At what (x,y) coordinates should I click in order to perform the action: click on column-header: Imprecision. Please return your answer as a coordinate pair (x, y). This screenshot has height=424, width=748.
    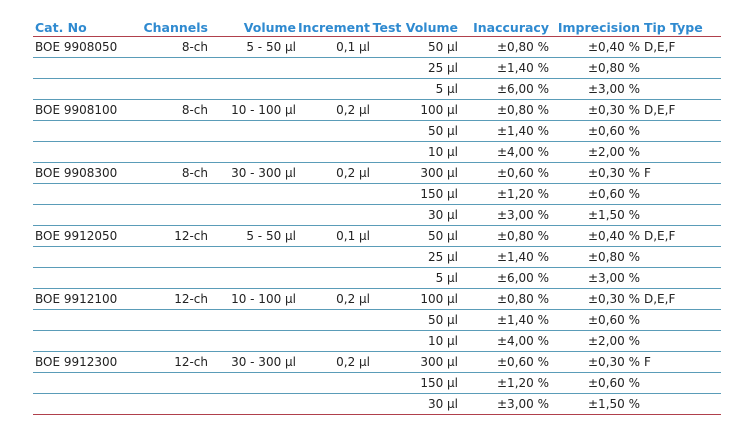
    Looking at the image, I should click on (598, 27).